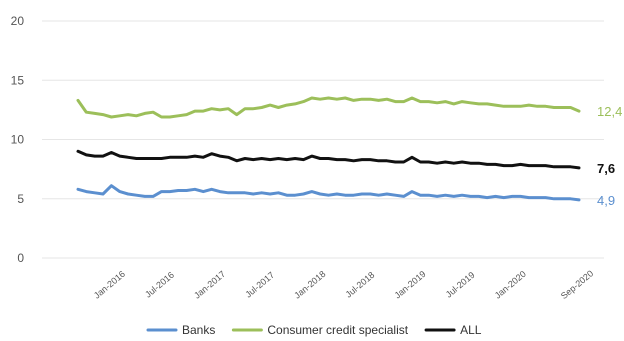 This screenshot has width=624, height=341. What do you see at coordinates (328, 107) in the screenshot?
I see `series-line-consumer-credit-specialist` at bounding box center [328, 107].